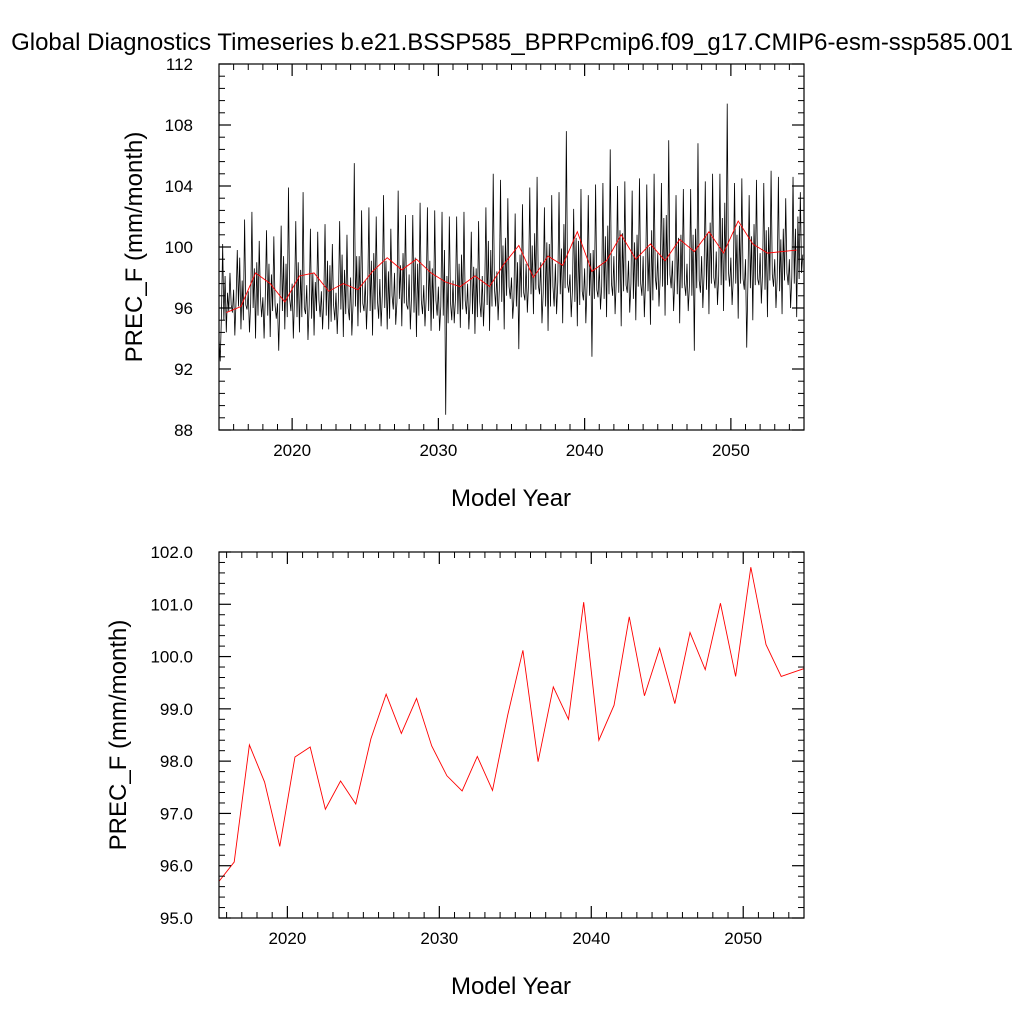  I want to click on y-tick-label: 95.0, so click(176, 918).